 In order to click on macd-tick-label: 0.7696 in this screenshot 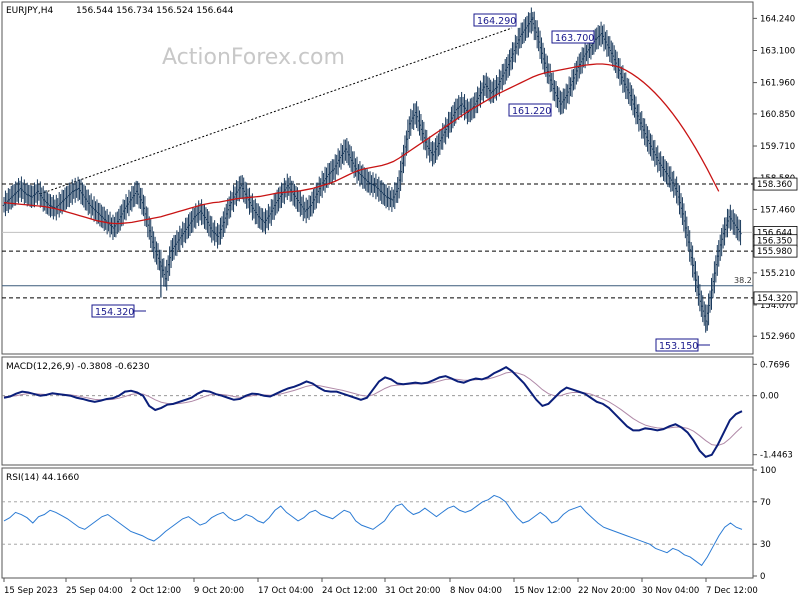, I will do `click(775, 365)`.